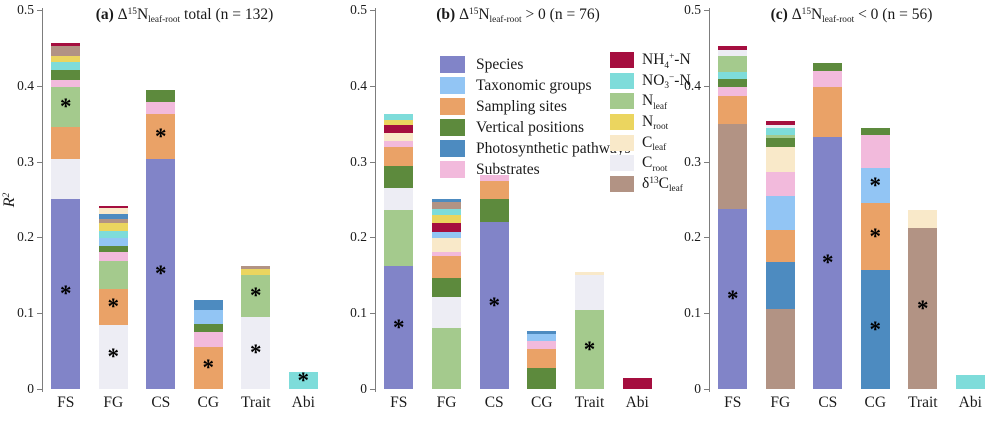 Image resolution: width=1000 pixels, height=428 pixels. What do you see at coordinates (494, 178) in the screenshot?
I see `segment-substrates` at bounding box center [494, 178].